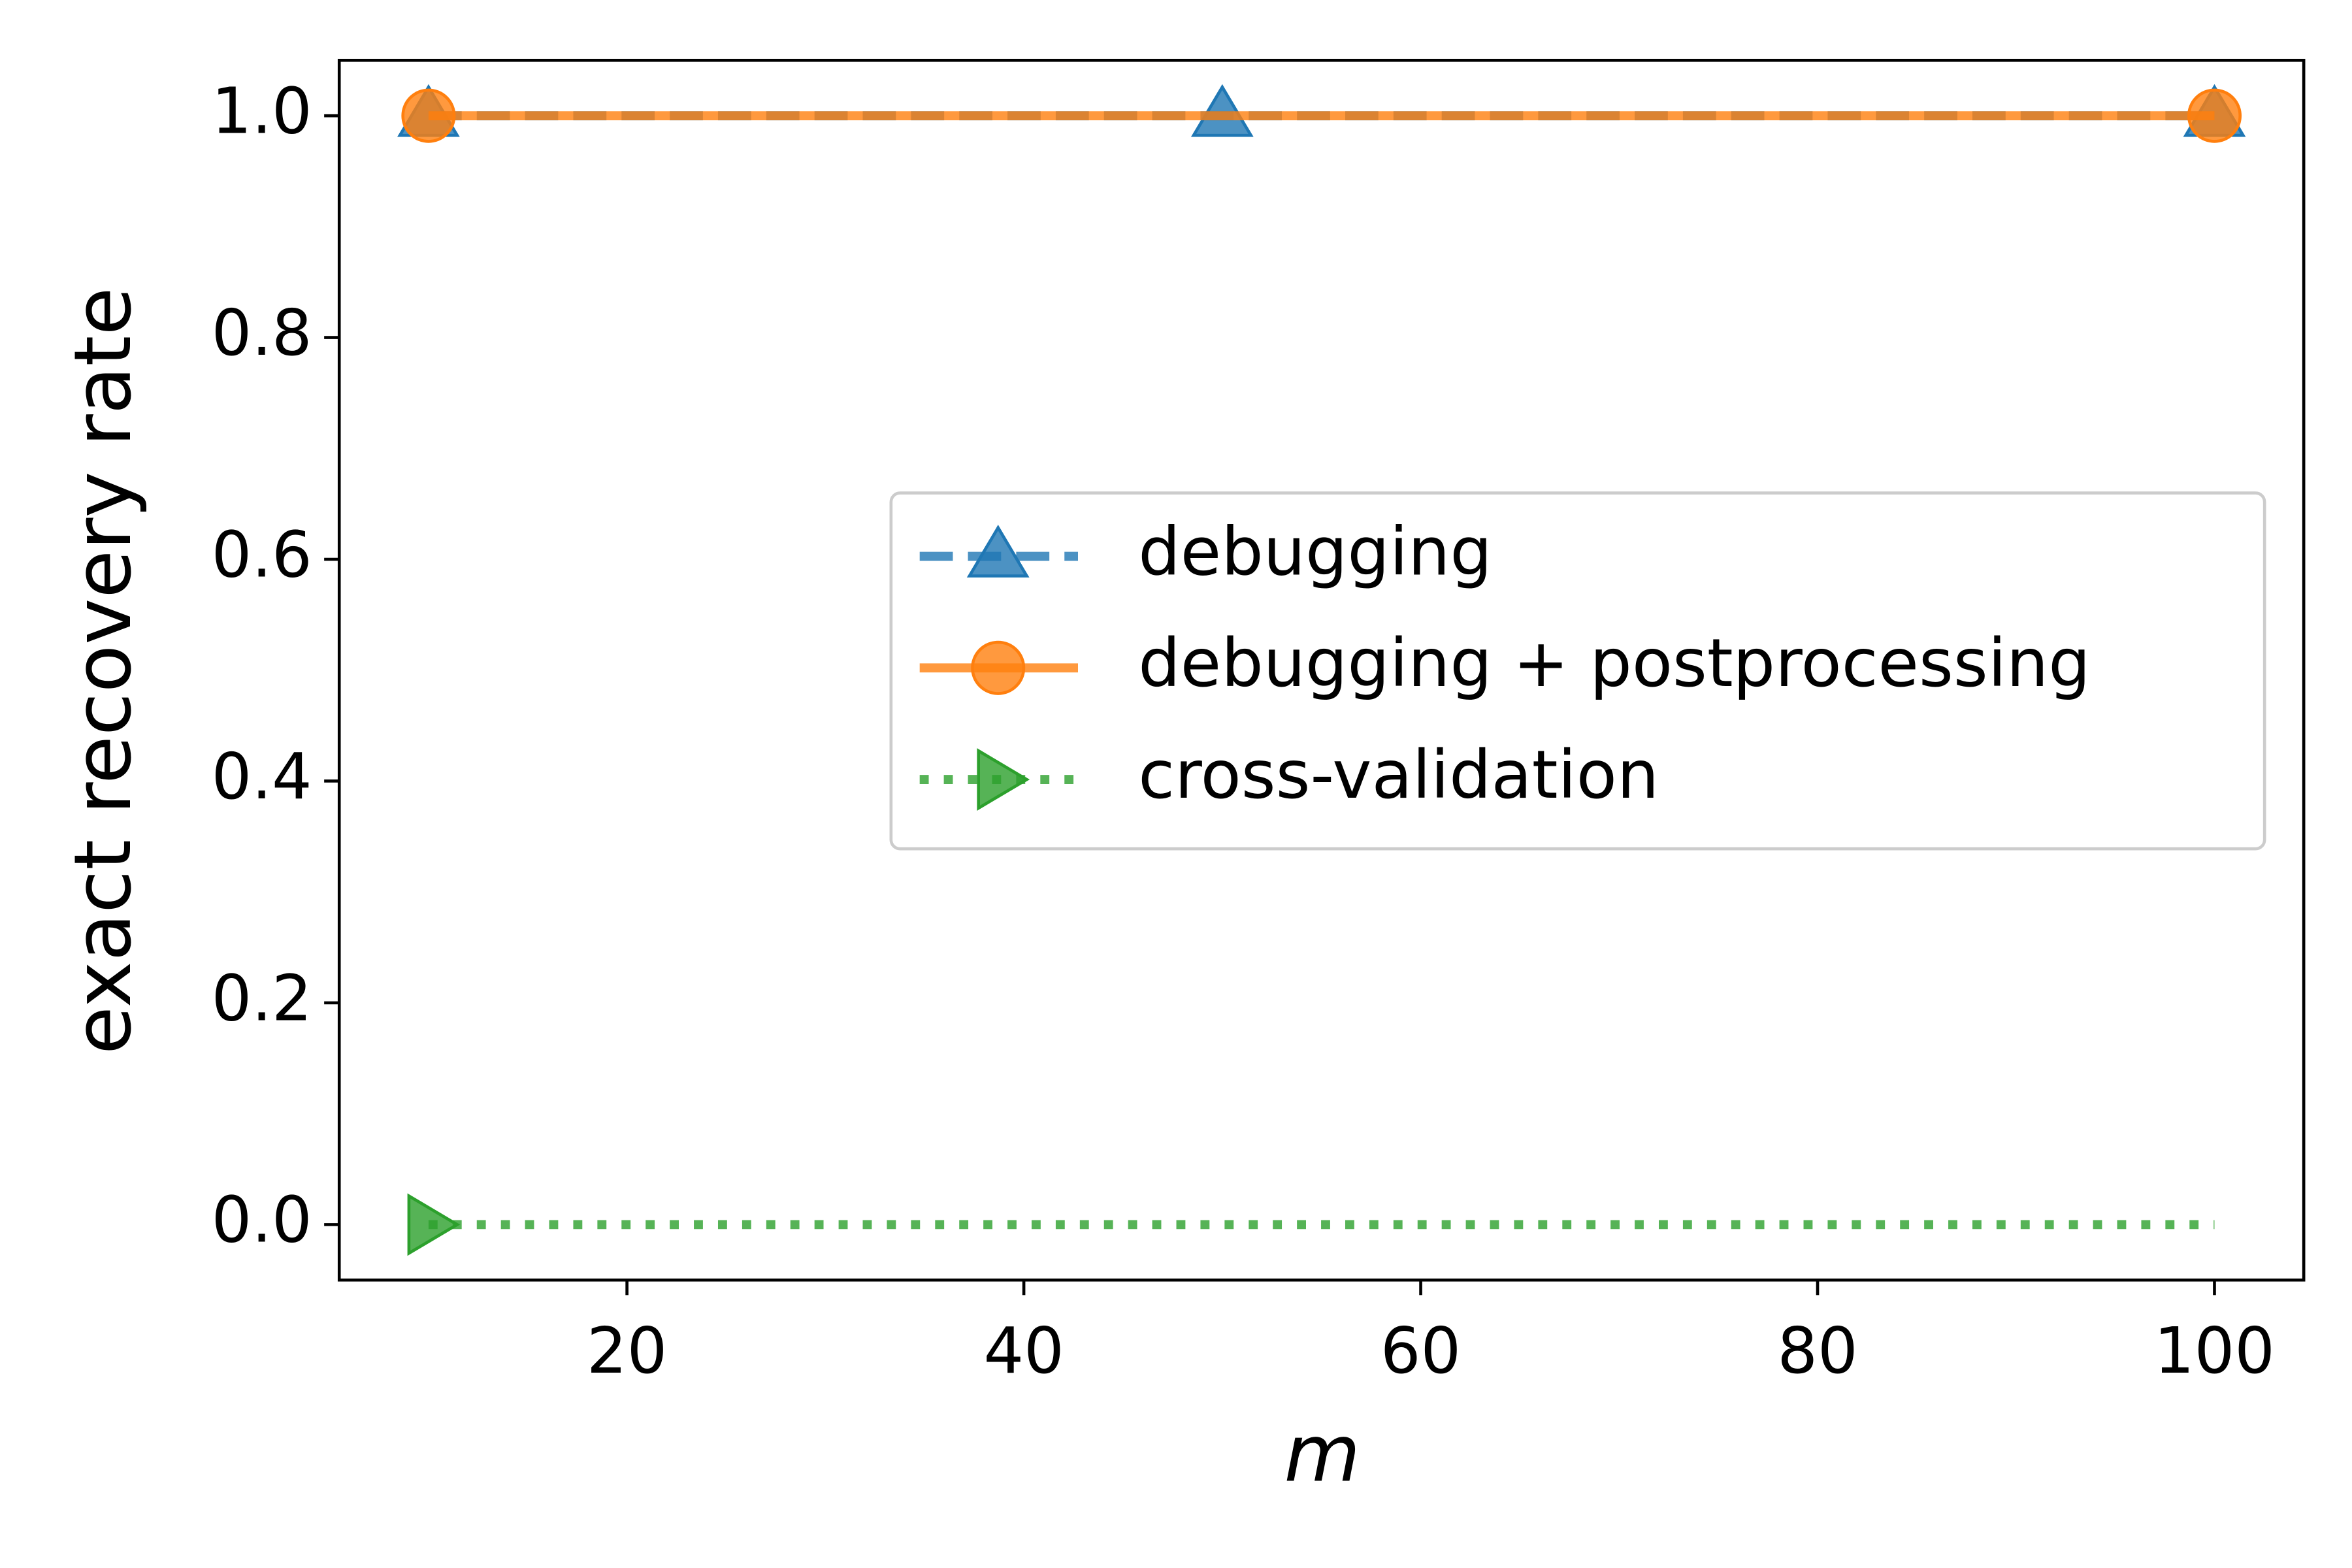  Describe the element at coordinates (1023, 1351) in the screenshot. I see `x-tick-label: 40` at that location.